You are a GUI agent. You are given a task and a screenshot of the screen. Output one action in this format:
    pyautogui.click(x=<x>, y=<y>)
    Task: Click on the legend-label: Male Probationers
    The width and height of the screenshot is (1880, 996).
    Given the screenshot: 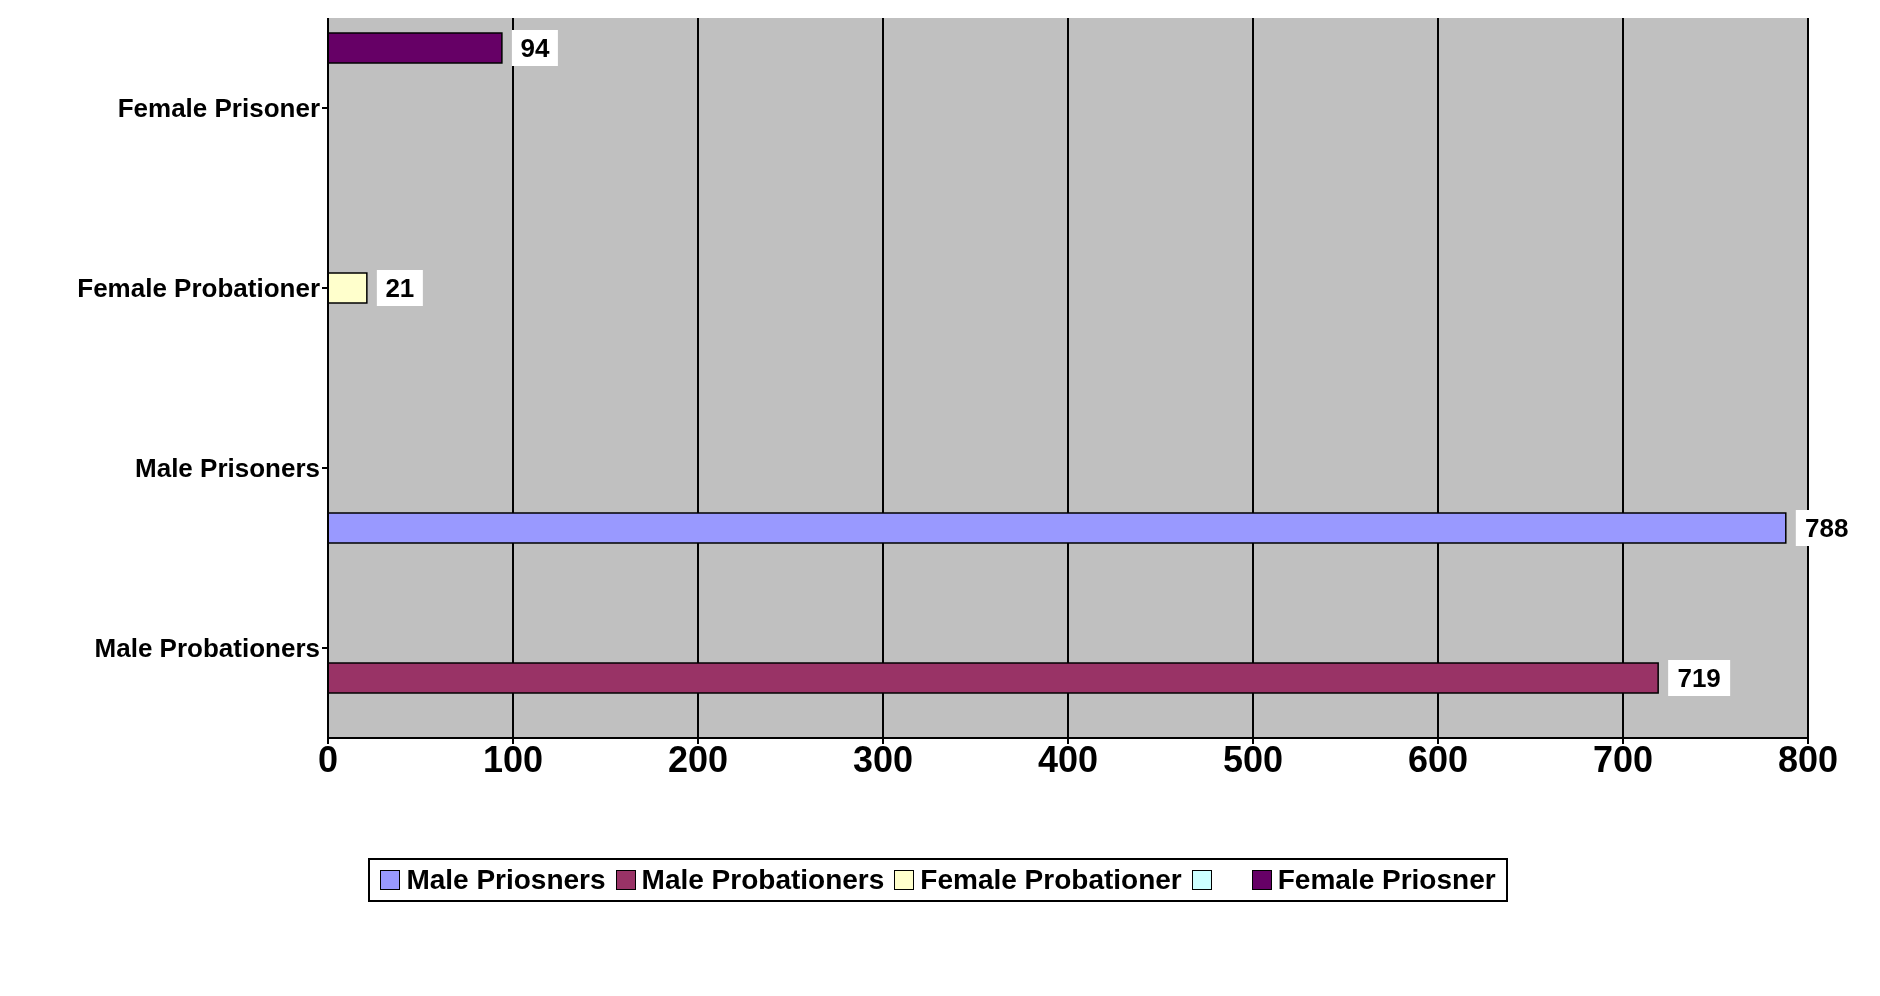 What is the action you would take?
    pyautogui.click(x=763, y=880)
    